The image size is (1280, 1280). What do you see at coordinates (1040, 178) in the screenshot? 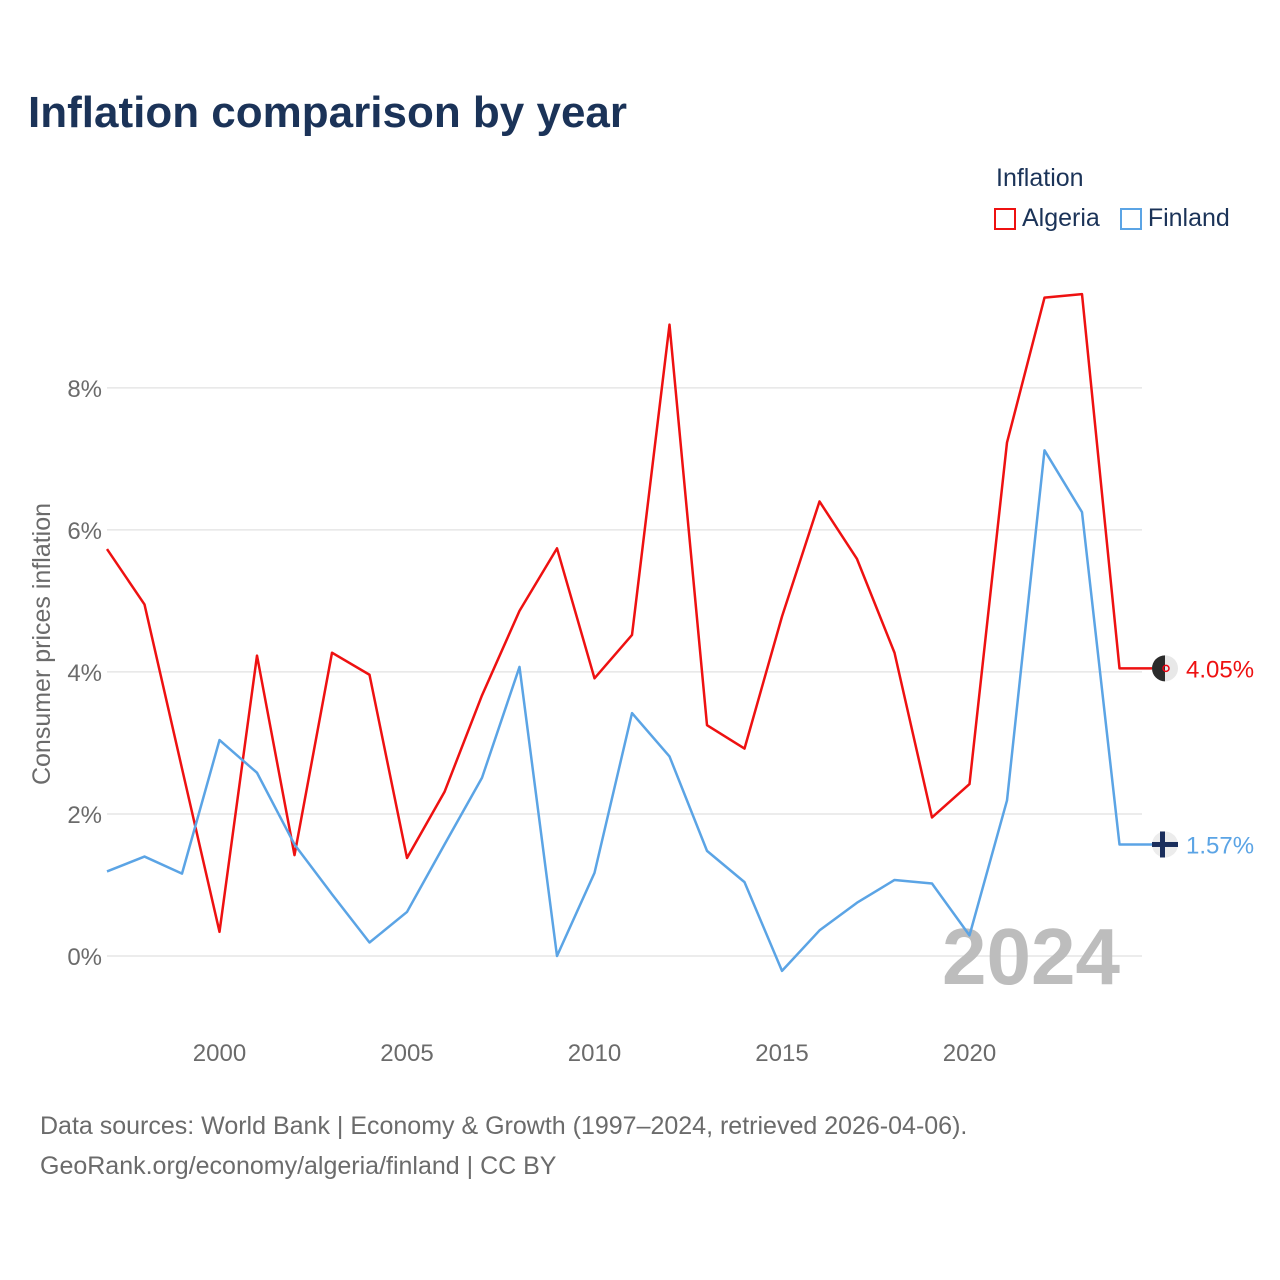
I see `legend-title: Inflation` at bounding box center [1040, 178].